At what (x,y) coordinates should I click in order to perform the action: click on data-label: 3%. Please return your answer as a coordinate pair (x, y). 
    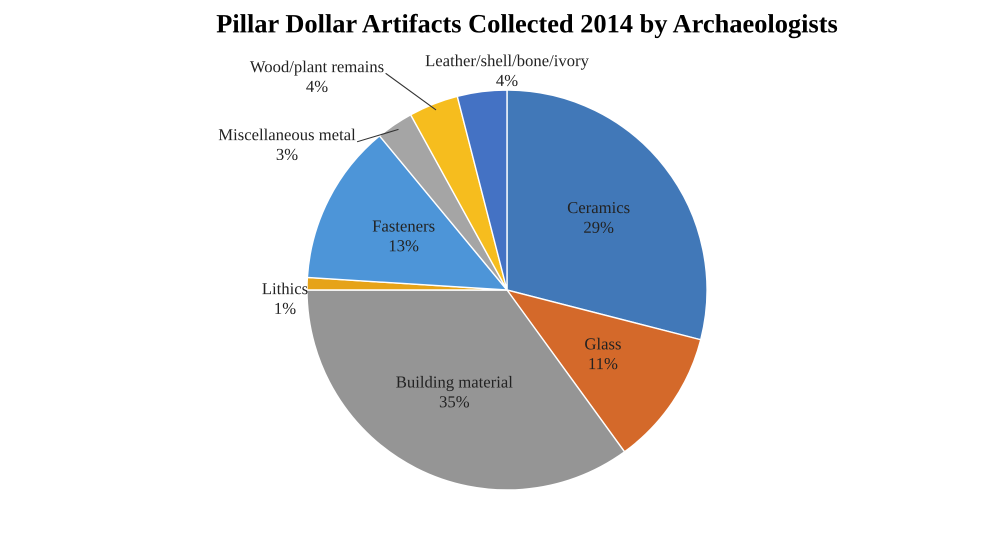
    Looking at the image, I should click on (287, 154).